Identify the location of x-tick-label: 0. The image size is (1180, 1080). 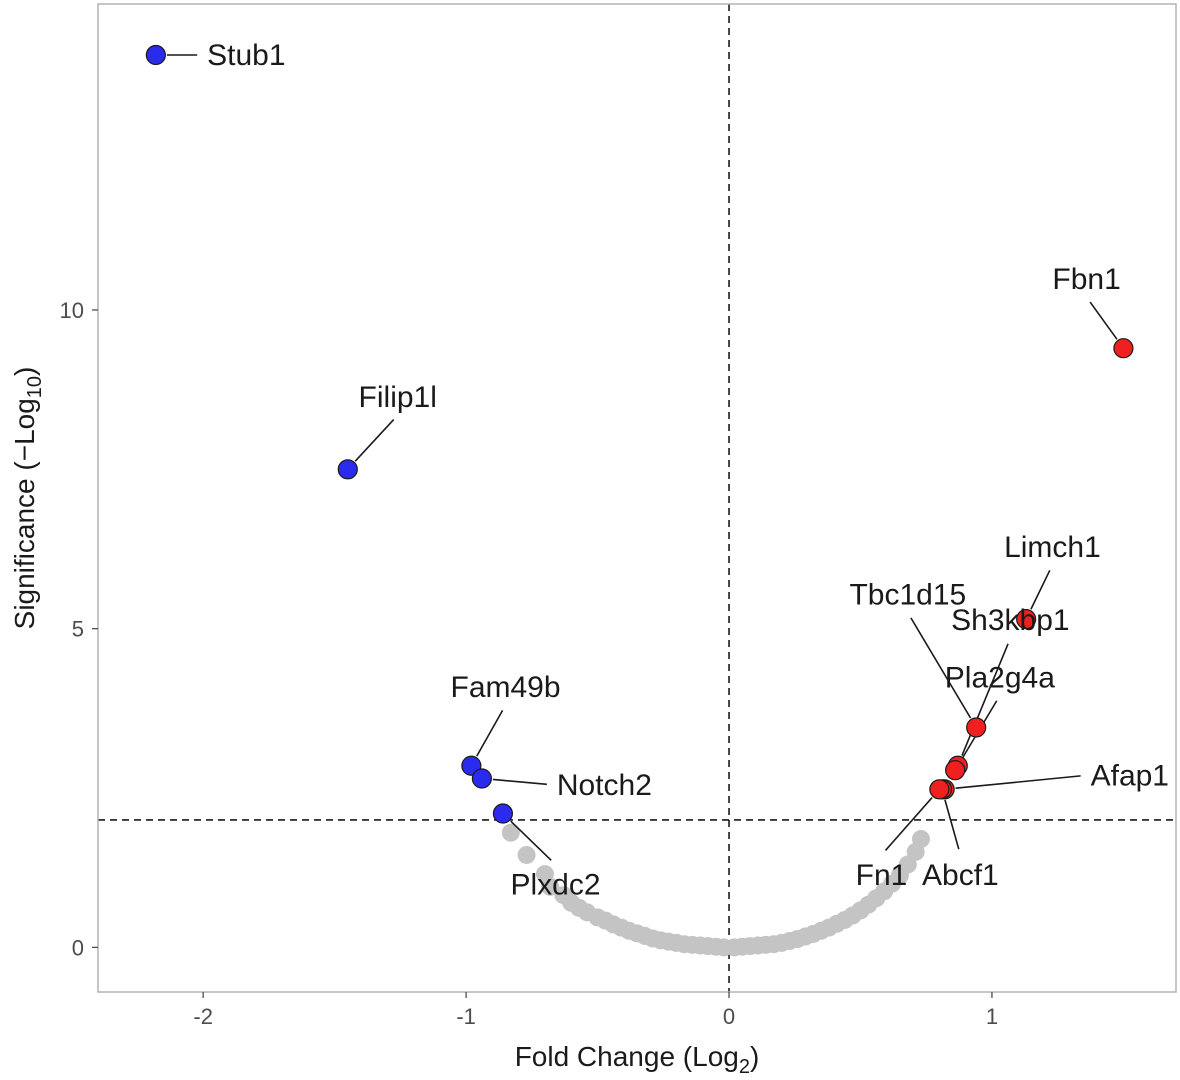
(729, 1016).